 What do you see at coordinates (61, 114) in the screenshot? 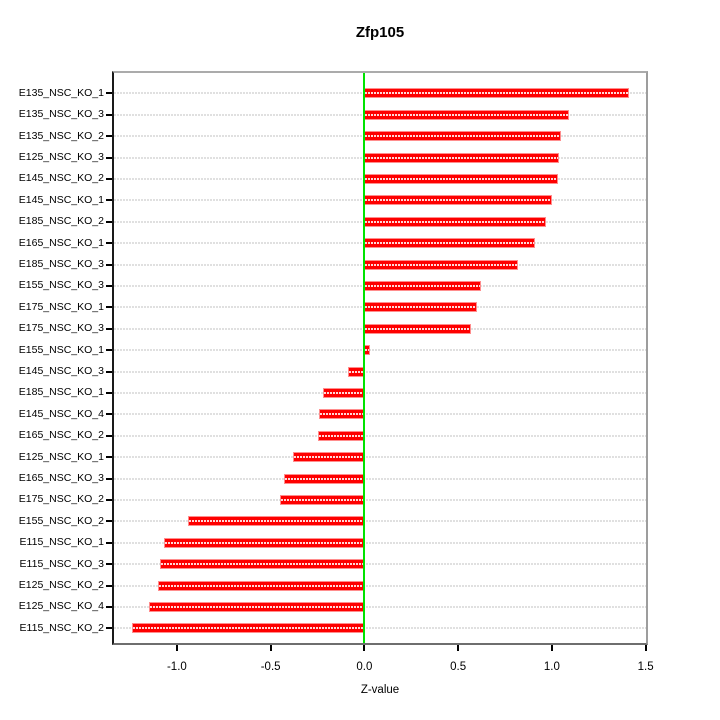
I see `y-axis-label: E135_NSC_KO_3` at bounding box center [61, 114].